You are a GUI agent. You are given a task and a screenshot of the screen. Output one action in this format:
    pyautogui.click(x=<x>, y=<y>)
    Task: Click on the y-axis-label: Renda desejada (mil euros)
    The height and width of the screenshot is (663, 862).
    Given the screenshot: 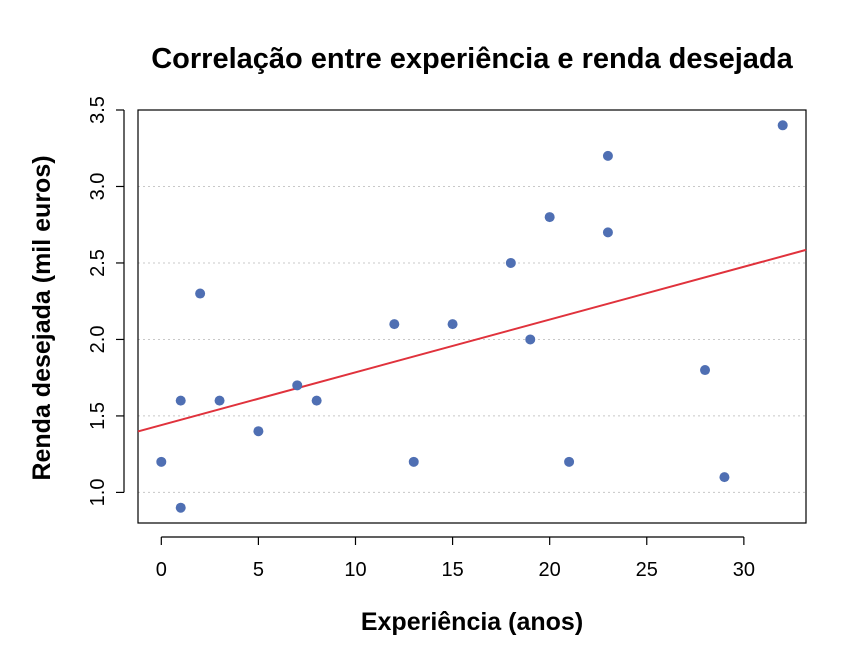 What is the action you would take?
    pyautogui.click(x=42, y=317)
    